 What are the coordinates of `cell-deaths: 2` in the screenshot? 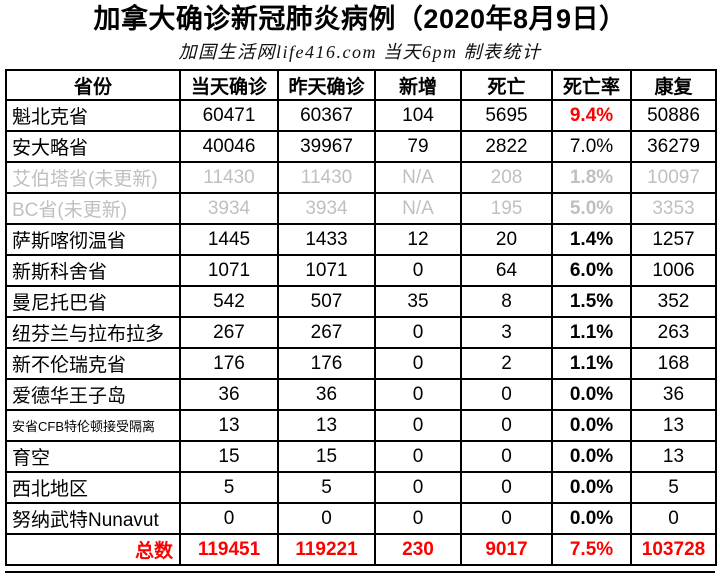 It's located at (506, 363).